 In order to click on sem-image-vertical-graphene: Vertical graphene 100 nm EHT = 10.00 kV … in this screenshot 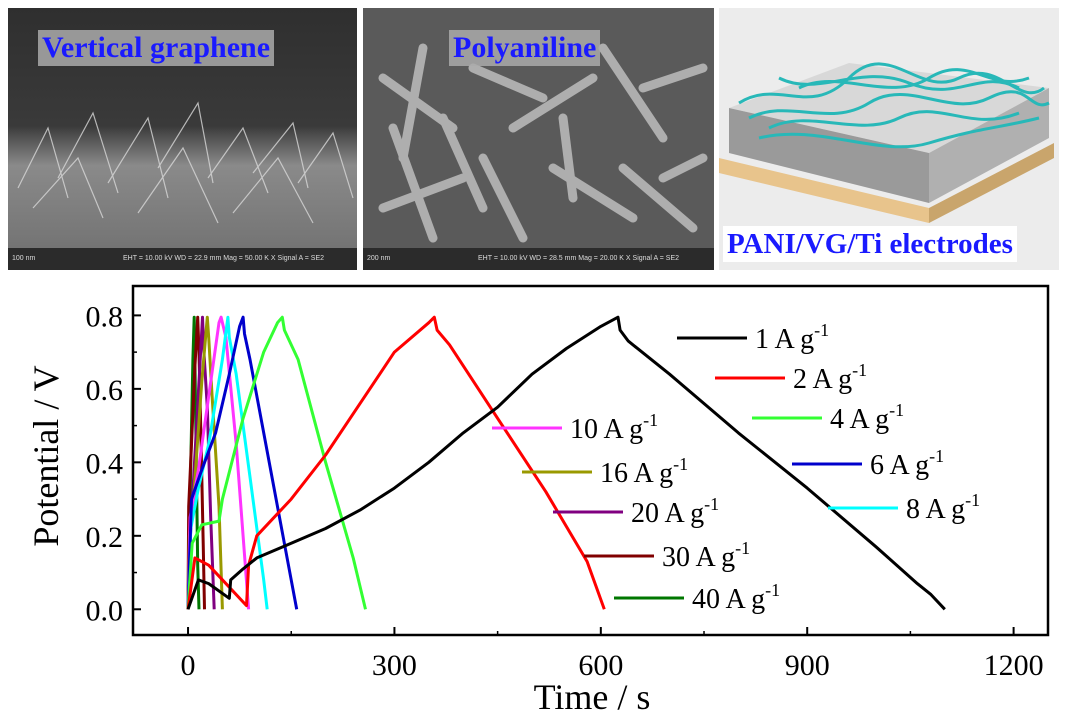, I will do `click(182, 139)`.